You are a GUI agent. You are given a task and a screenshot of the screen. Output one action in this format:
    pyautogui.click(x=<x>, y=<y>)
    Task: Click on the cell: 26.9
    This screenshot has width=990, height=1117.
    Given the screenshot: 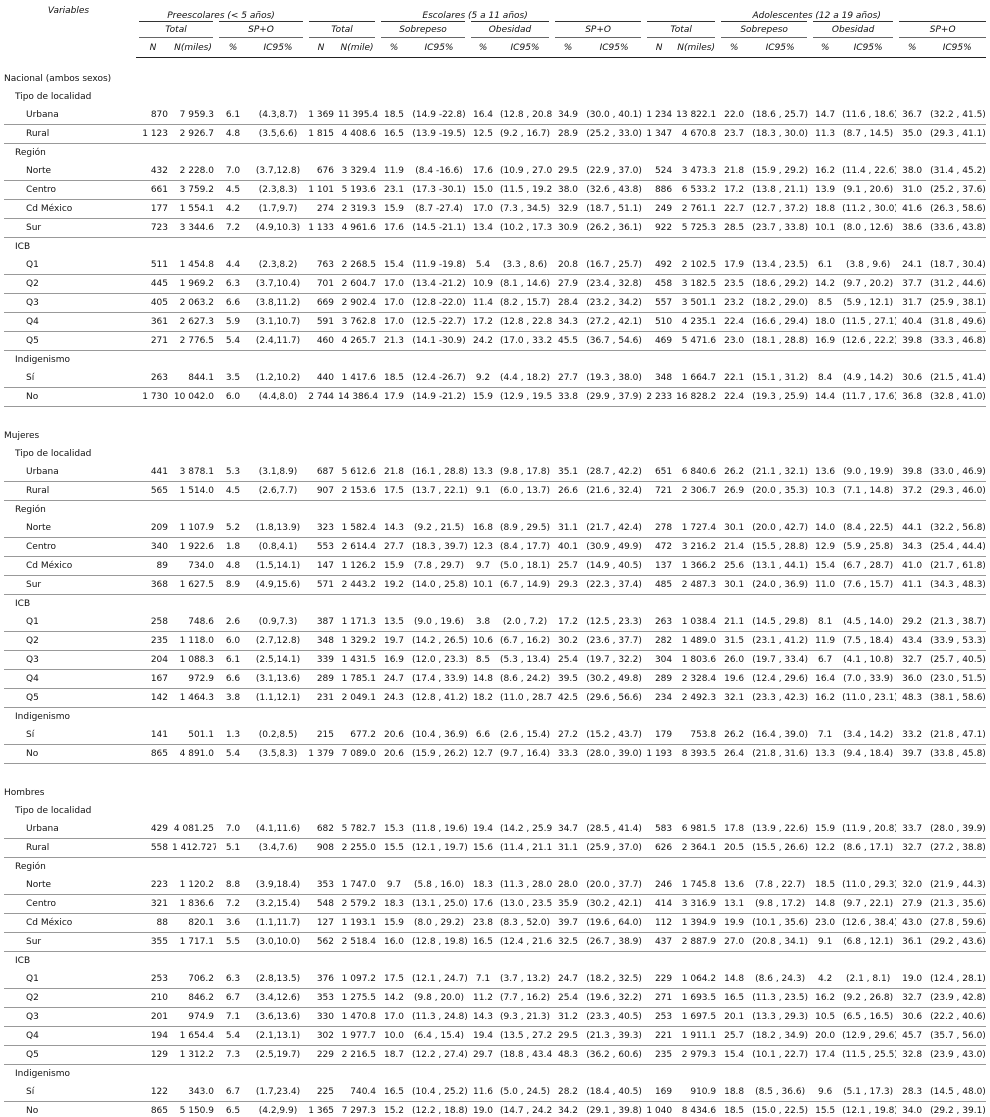 What is the action you would take?
    pyautogui.click(x=734, y=491)
    